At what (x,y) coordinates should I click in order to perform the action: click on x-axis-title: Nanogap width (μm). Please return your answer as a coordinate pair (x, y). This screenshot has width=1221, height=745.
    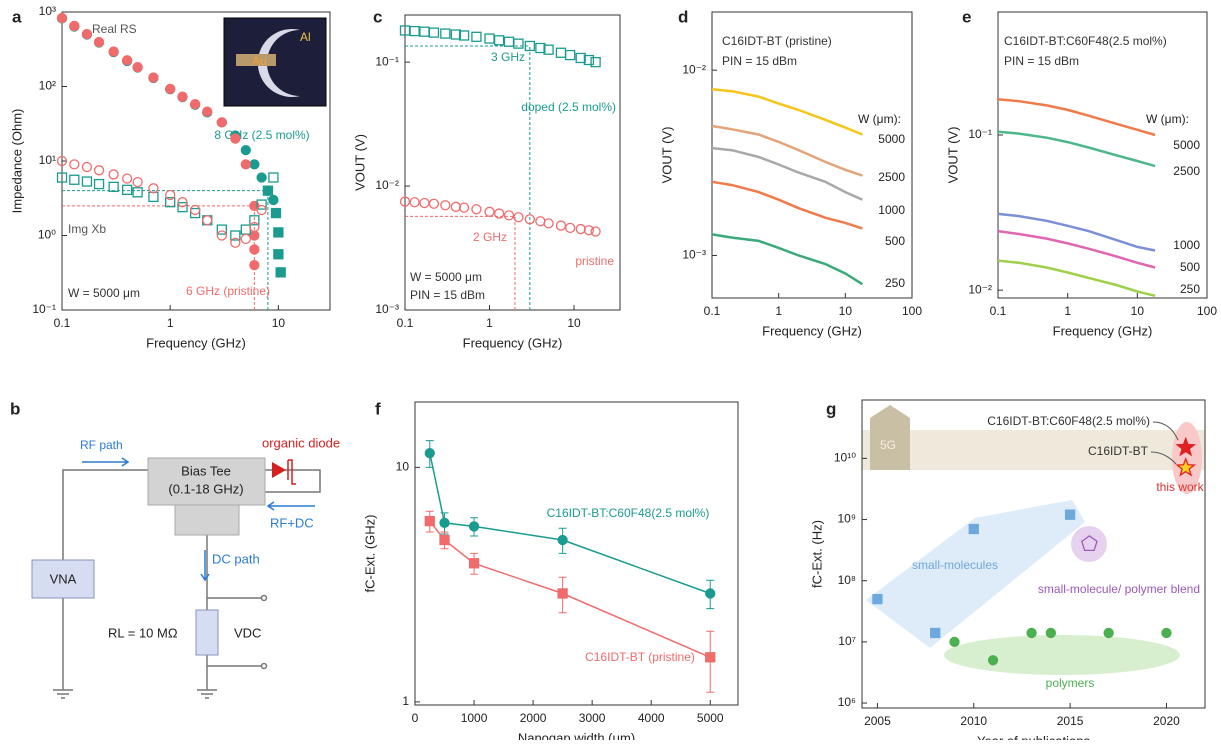
    Looking at the image, I should click on (576, 735).